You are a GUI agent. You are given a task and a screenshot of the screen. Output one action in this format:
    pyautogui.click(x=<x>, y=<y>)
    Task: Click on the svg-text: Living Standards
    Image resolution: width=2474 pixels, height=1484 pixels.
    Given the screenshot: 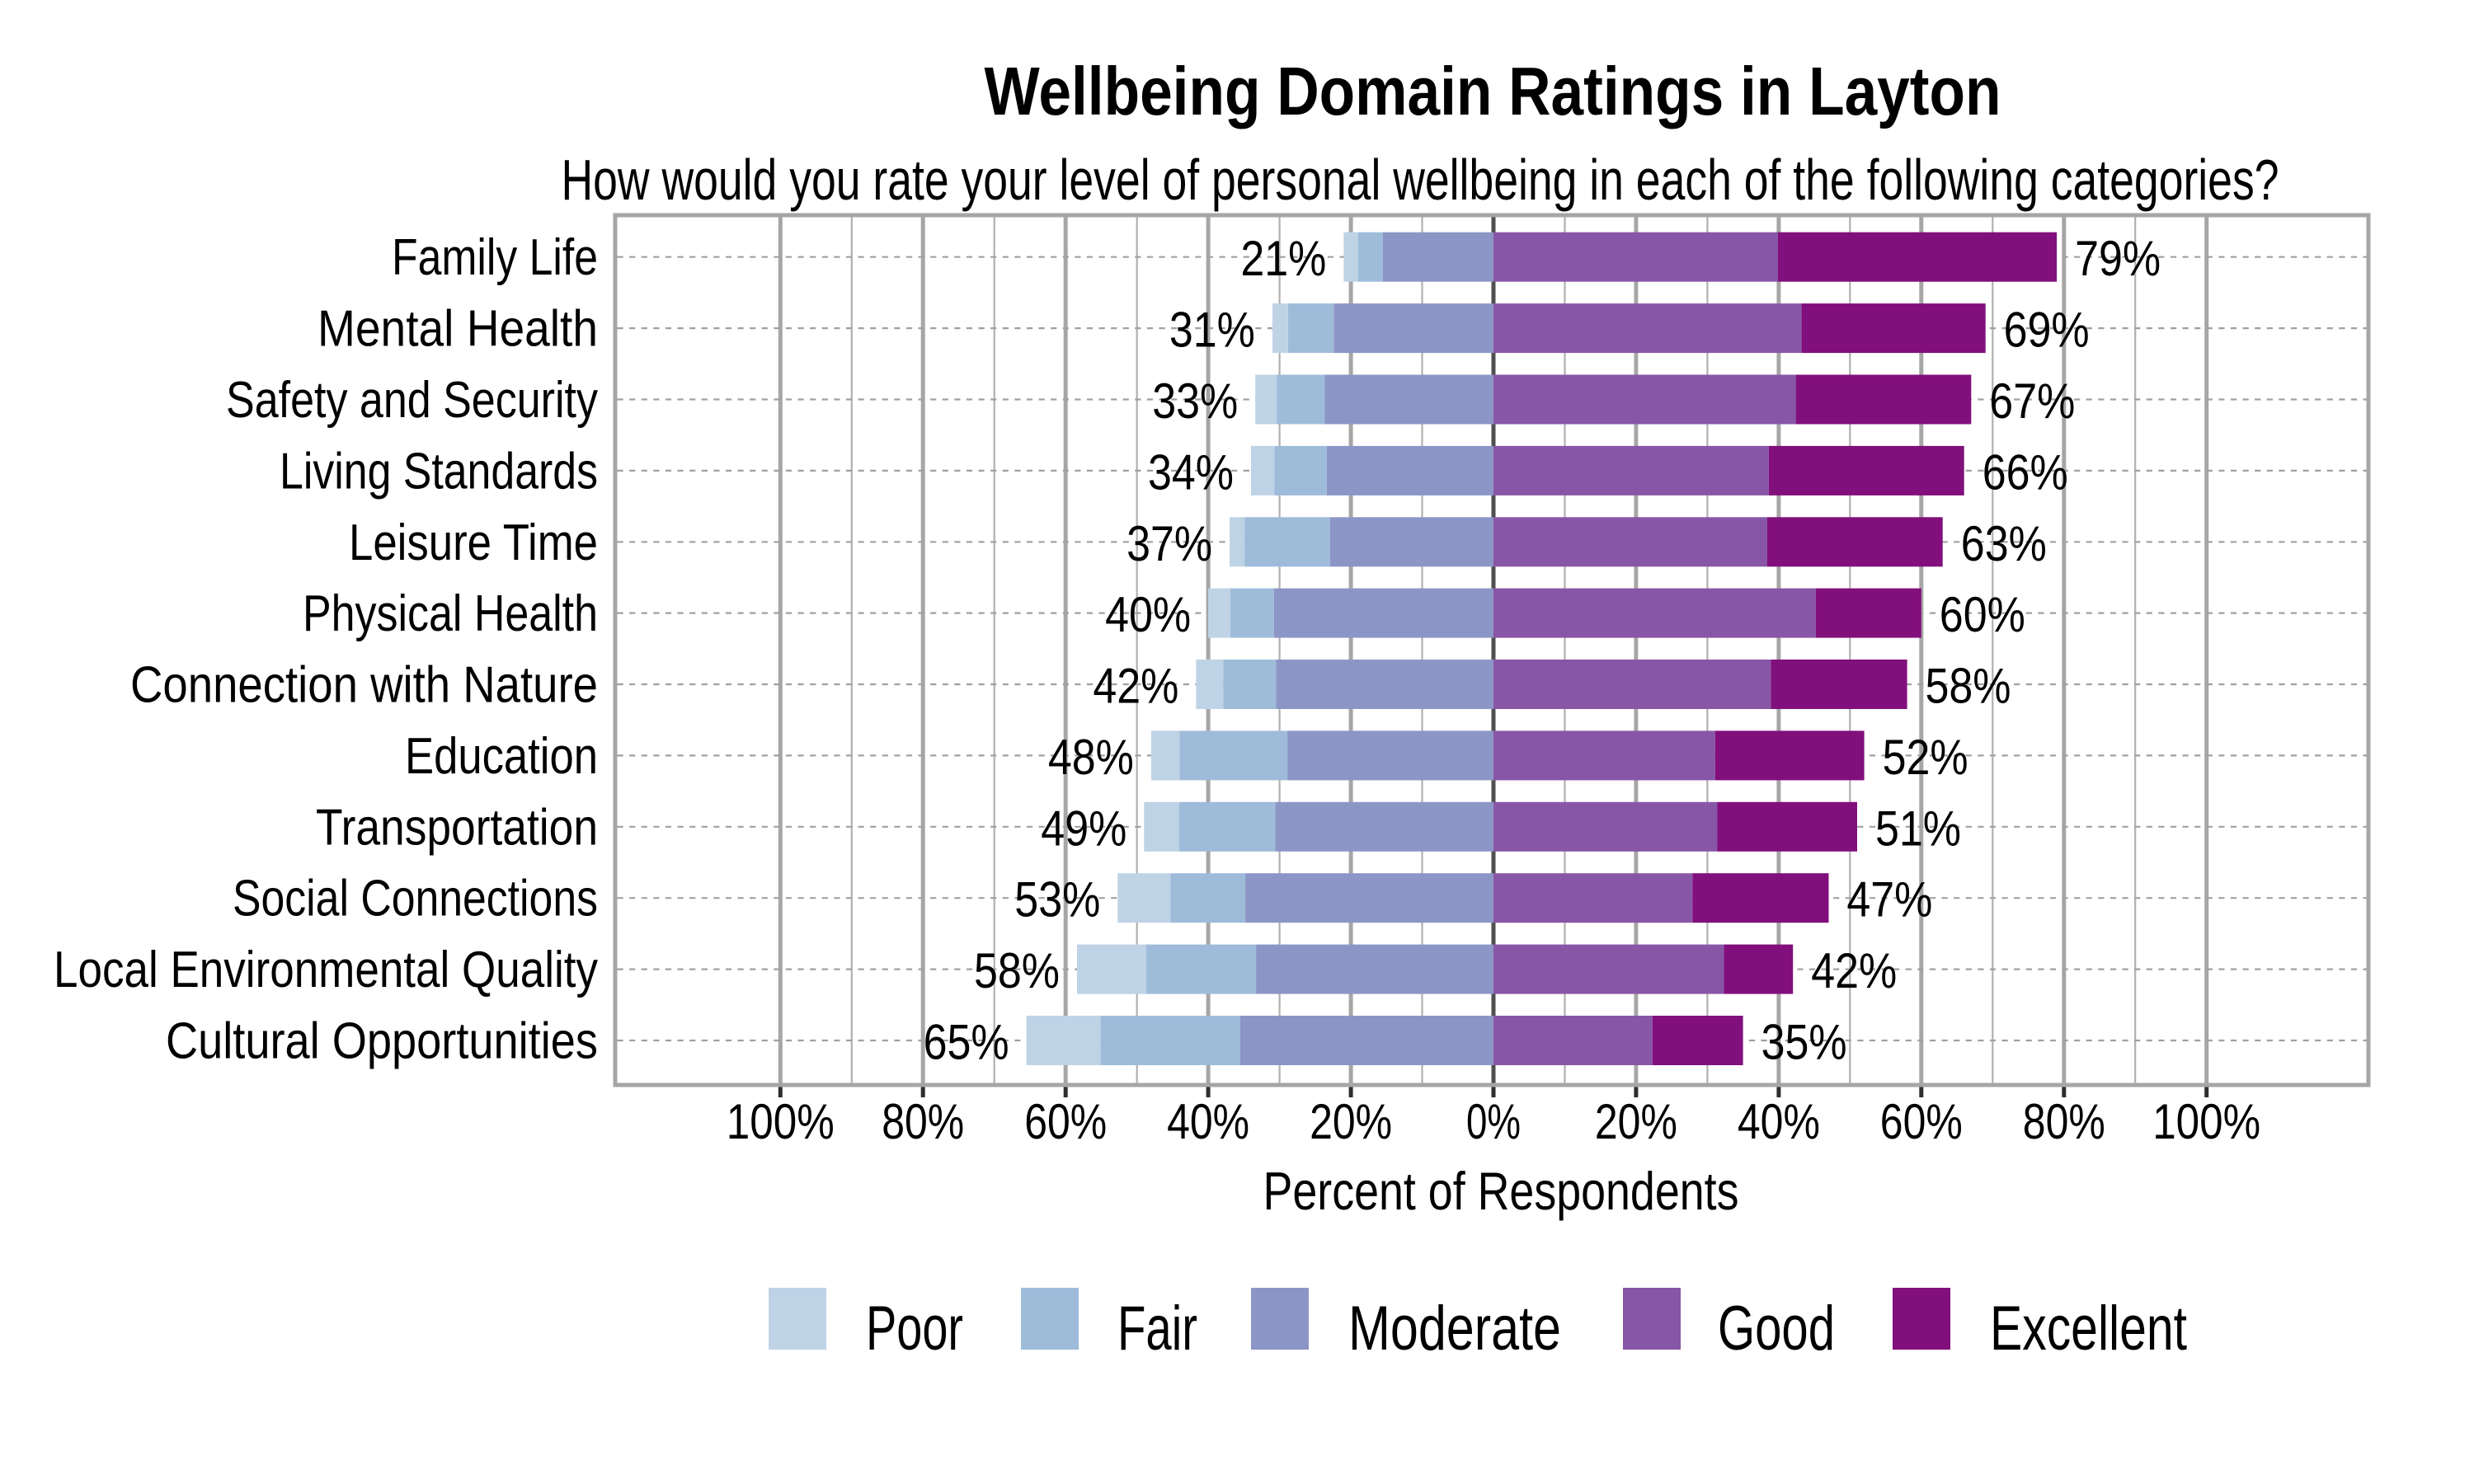 What is the action you would take?
    pyautogui.click(x=439, y=472)
    